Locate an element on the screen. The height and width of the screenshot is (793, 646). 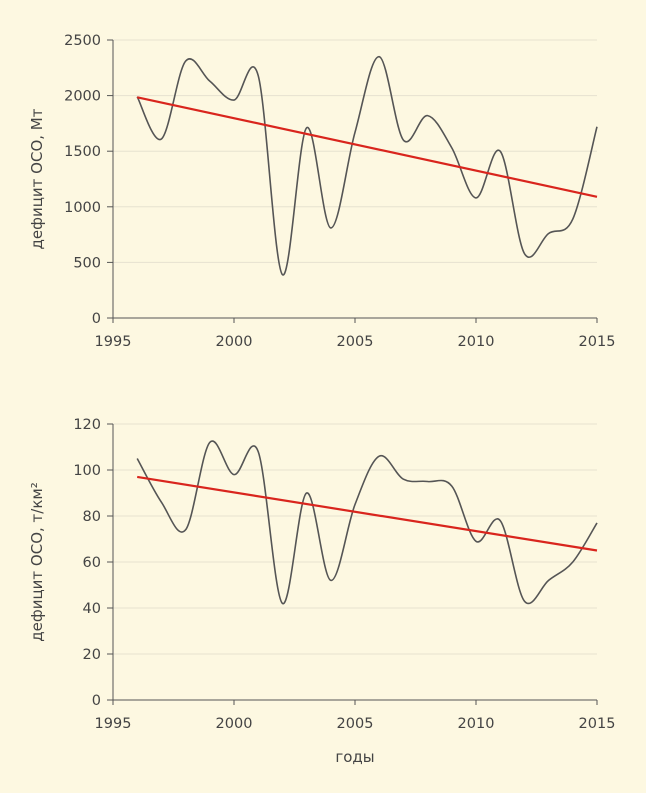
y-axis-label: дефицит ОСО, Мт is located at coordinates (37, 178).